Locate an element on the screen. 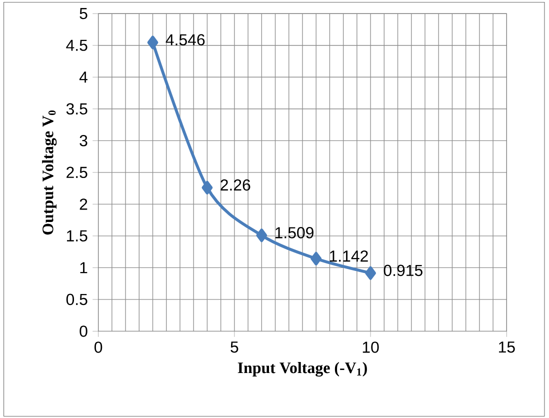 The width and height of the screenshot is (549, 418). y-tick-label: 3.5 is located at coordinates (77, 108).